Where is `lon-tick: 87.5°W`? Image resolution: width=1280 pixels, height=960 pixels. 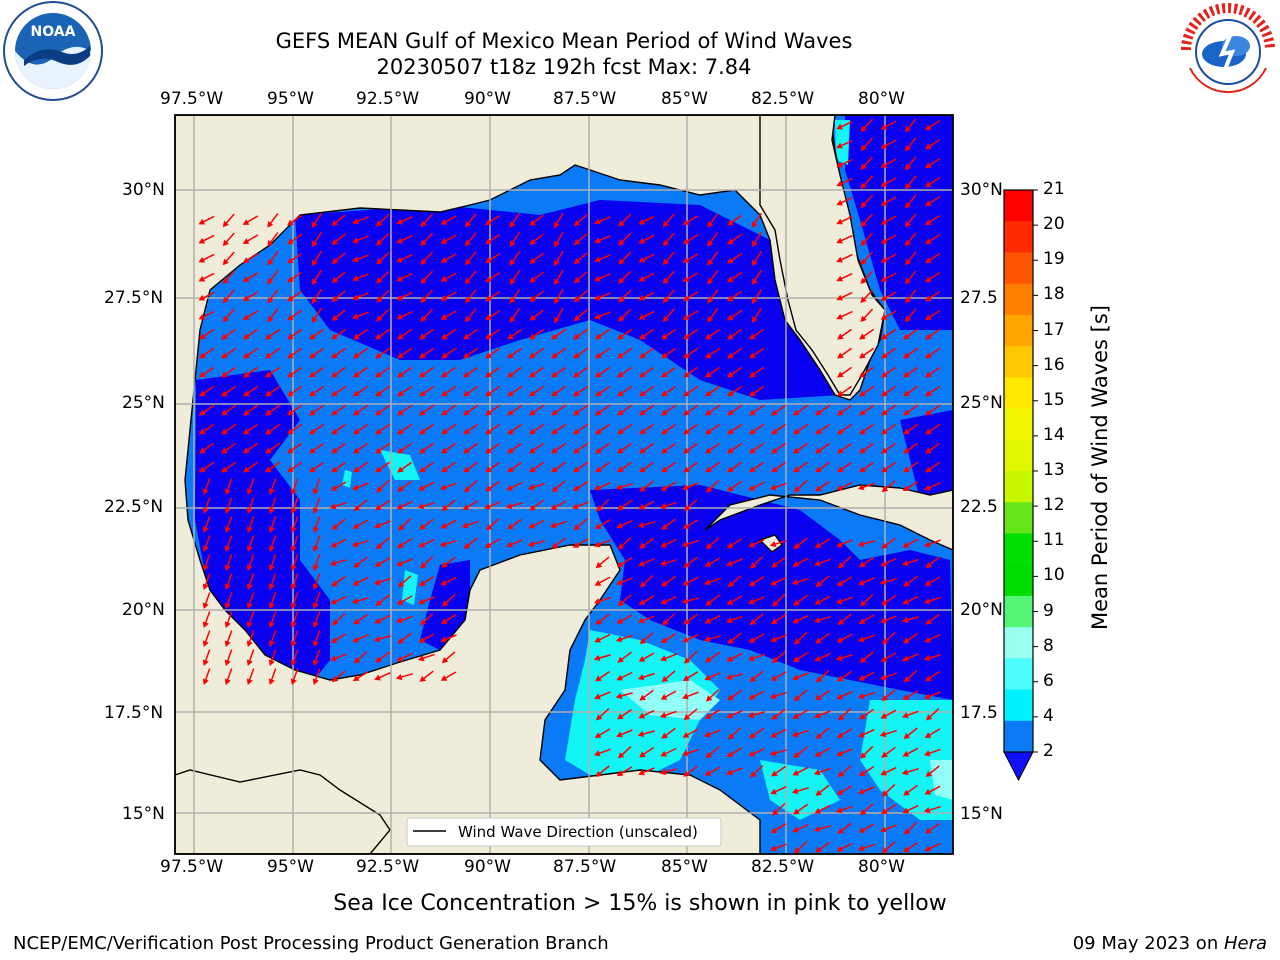 lon-tick: 87.5°W is located at coordinates (585, 99).